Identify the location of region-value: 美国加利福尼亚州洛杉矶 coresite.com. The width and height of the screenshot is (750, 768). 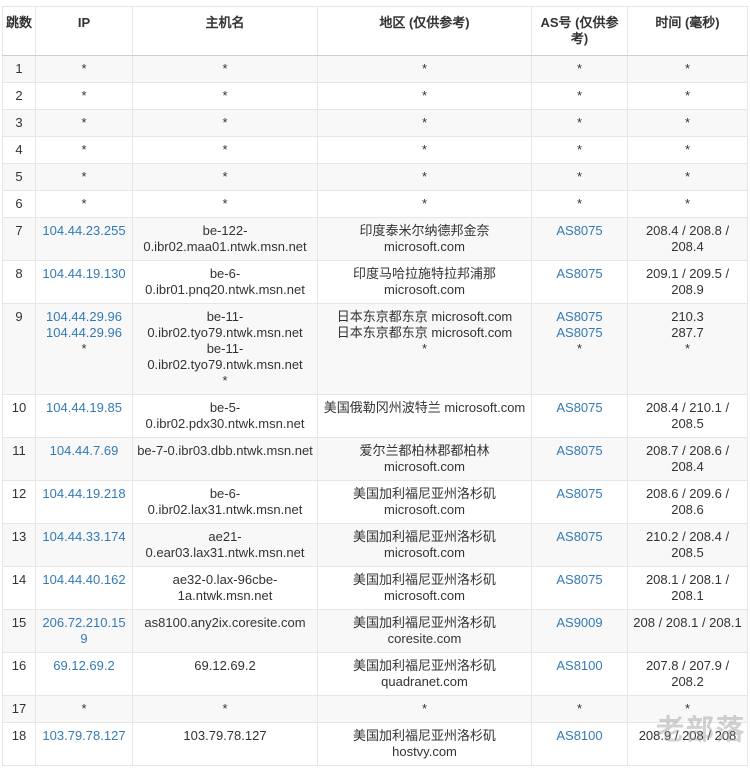
(424, 630).